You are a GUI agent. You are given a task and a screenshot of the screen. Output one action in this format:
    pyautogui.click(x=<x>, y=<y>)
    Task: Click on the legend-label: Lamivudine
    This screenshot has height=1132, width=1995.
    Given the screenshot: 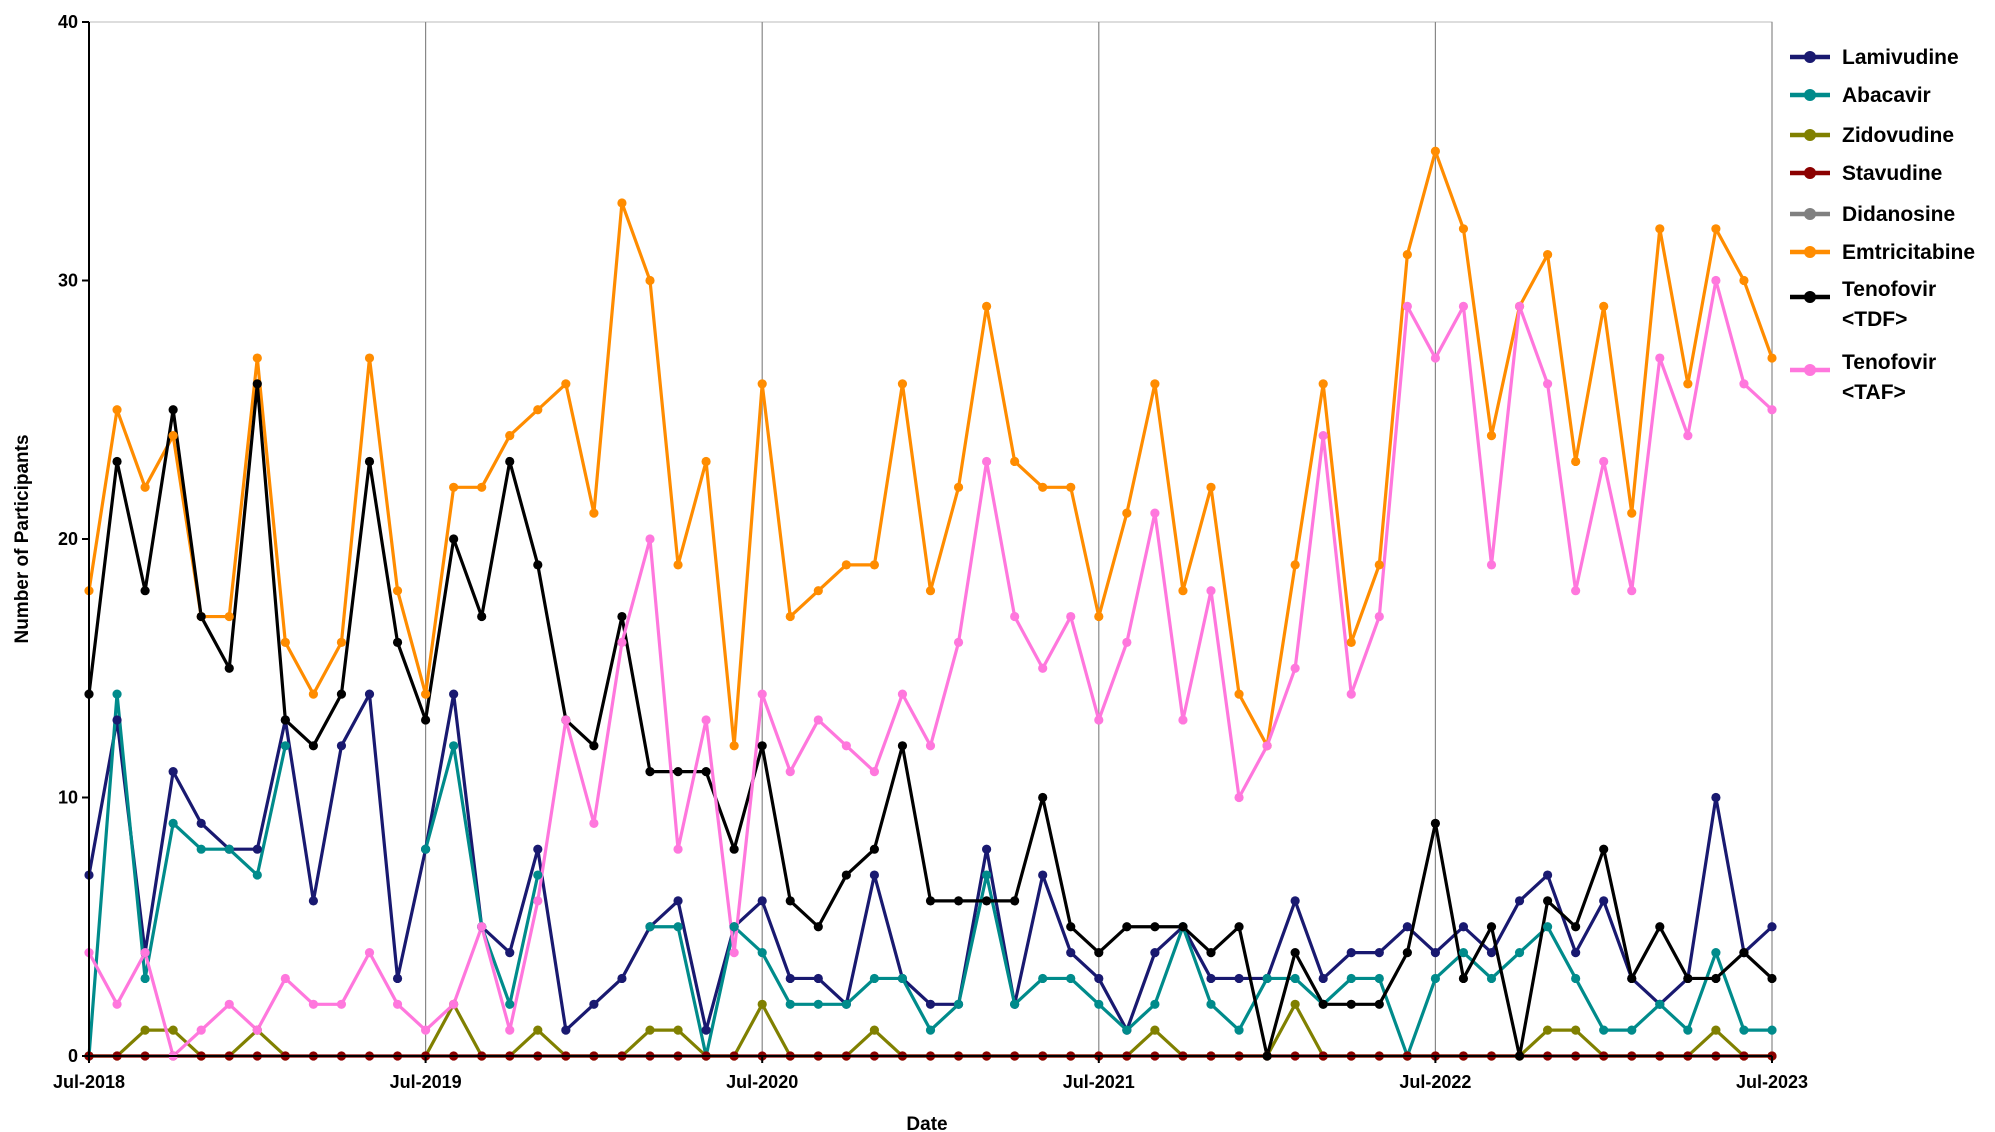 What is the action you would take?
    pyautogui.click(x=1900, y=57)
    